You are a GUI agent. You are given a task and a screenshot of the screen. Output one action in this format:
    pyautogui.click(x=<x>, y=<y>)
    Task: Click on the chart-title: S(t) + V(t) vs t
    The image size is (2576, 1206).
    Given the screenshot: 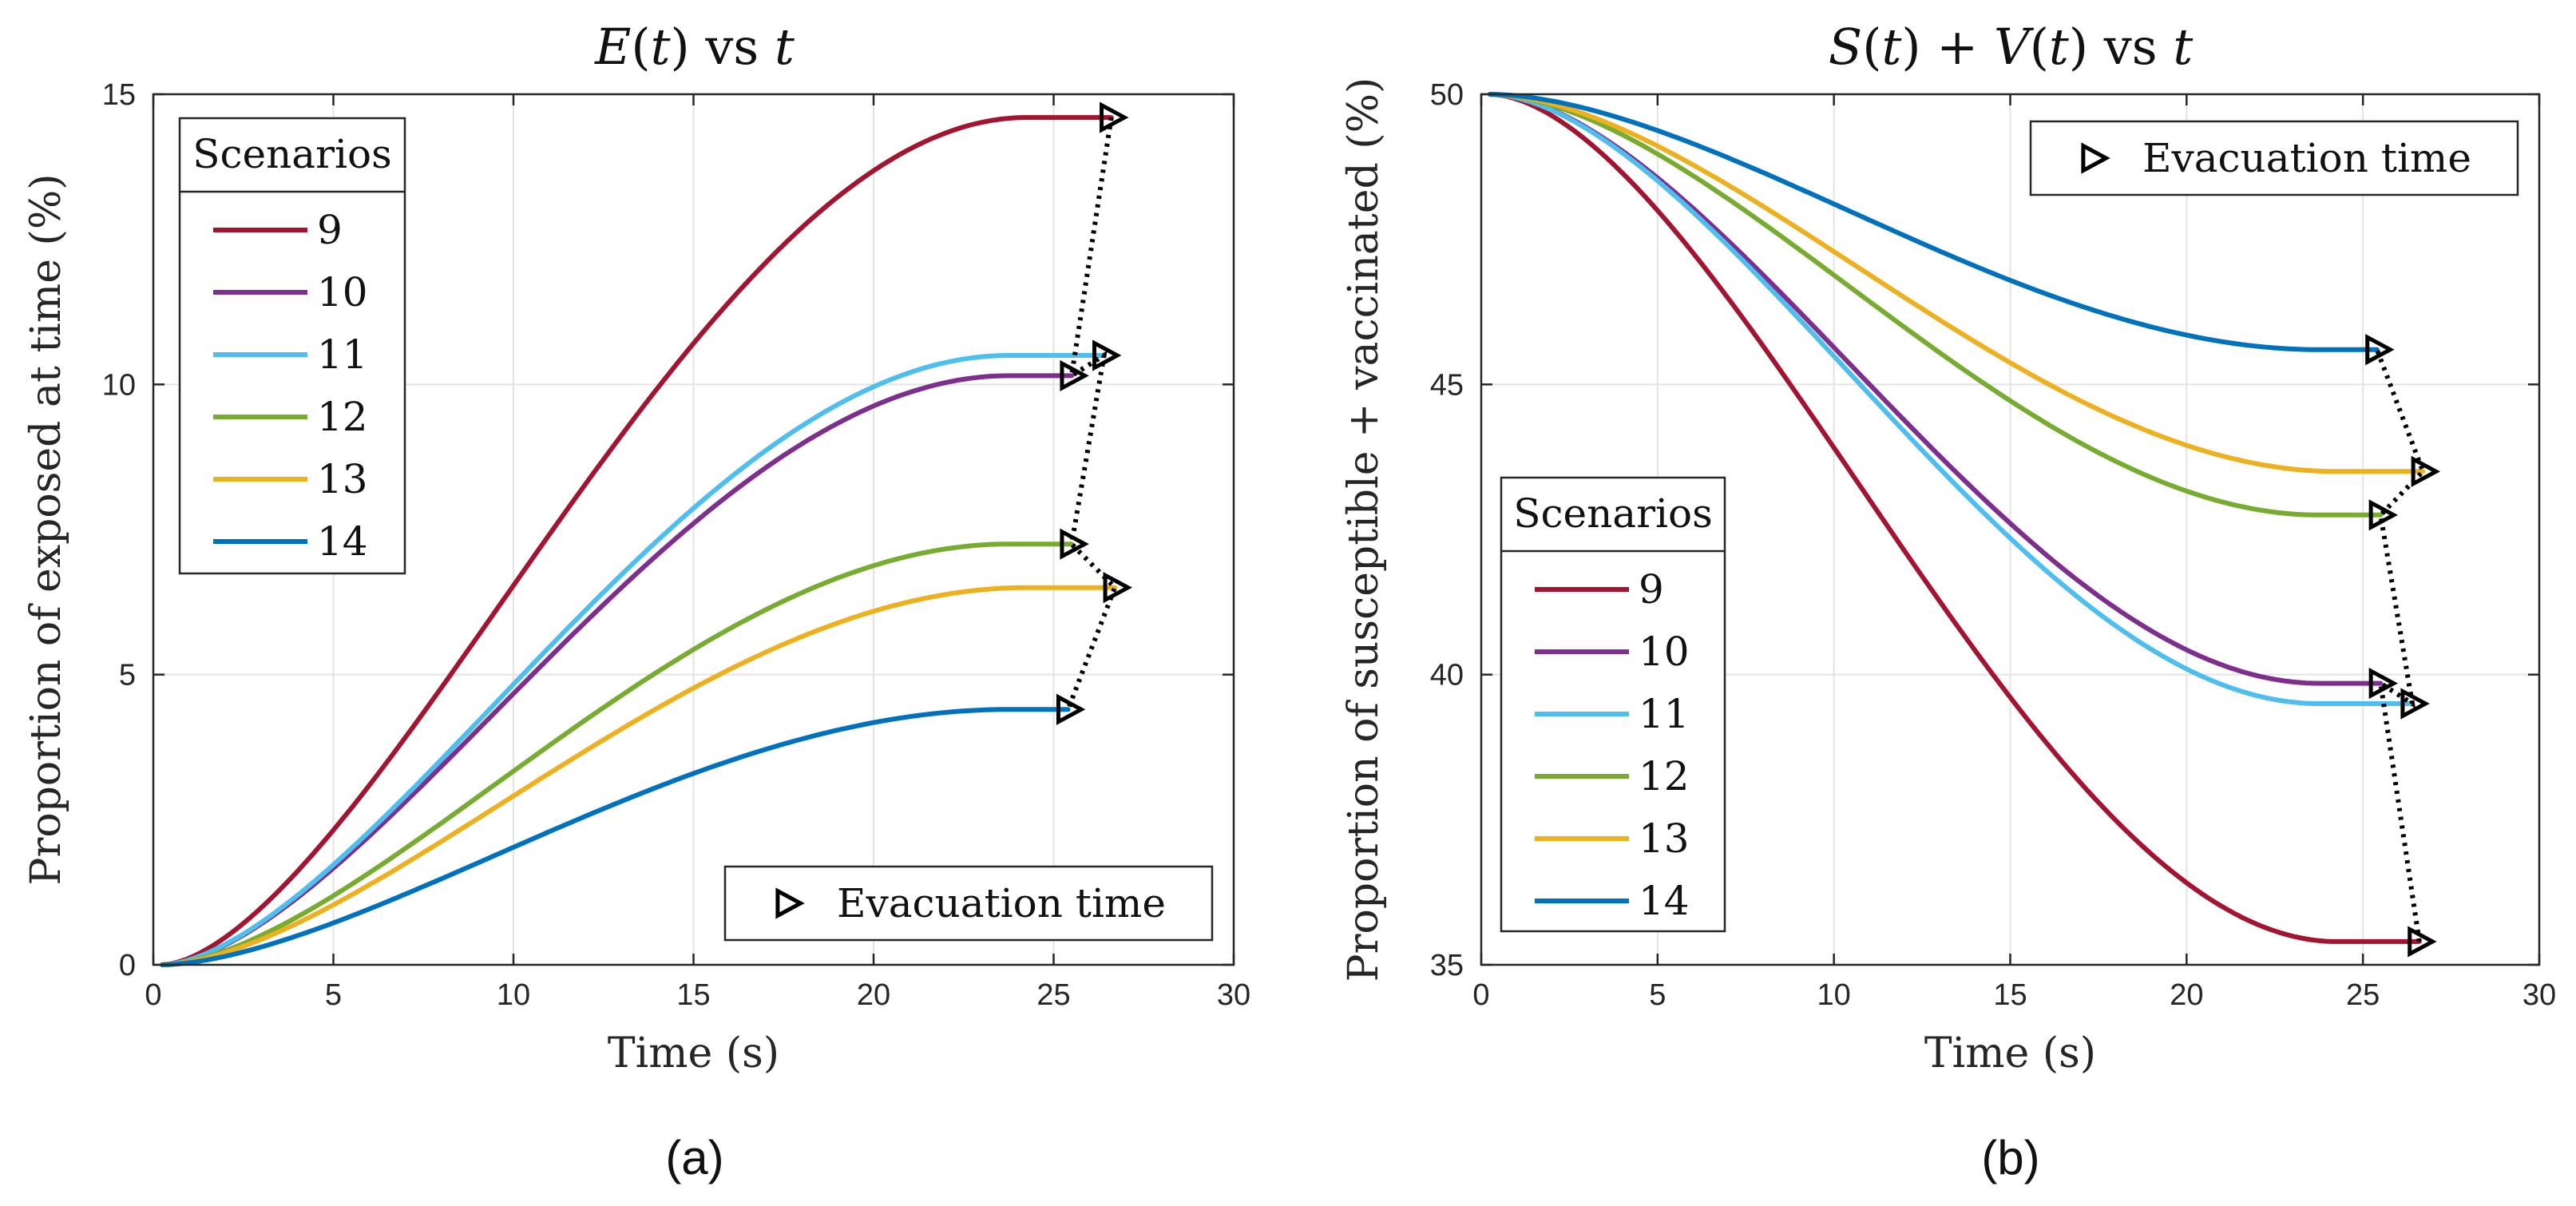 What is the action you would take?
    pyautogui.click(x=2011, y=47)
    